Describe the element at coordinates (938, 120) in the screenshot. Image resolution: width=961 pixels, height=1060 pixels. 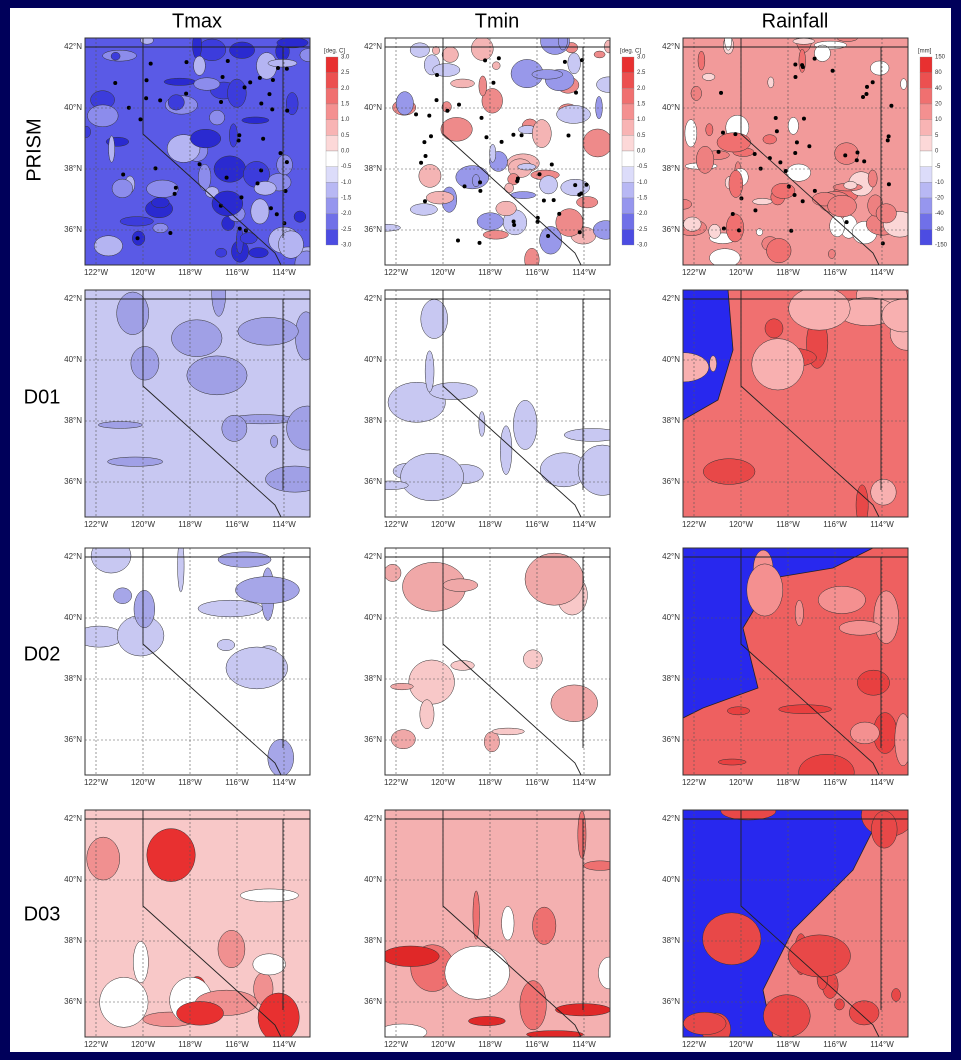
I see `colorbar-label: 10` at that location.